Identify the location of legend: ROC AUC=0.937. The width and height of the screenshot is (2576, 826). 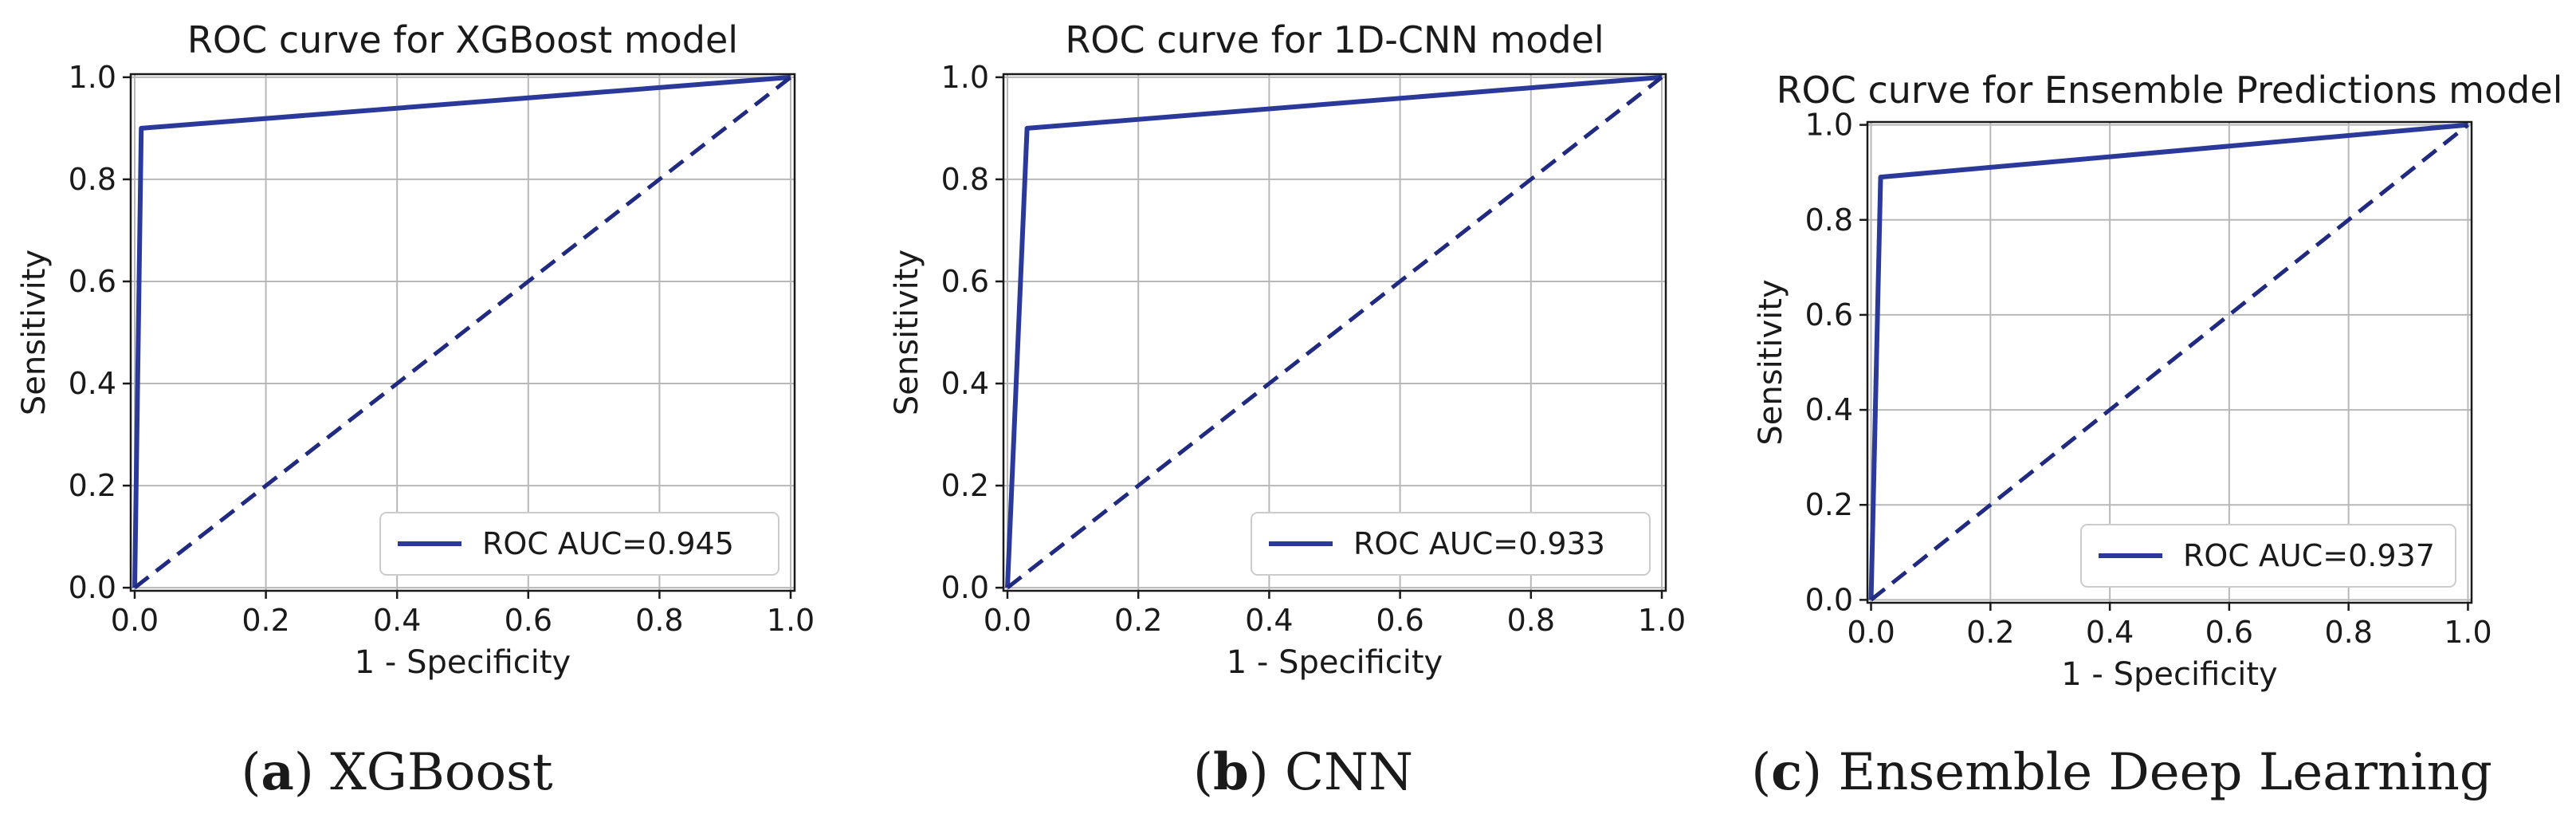
(2268, 556).